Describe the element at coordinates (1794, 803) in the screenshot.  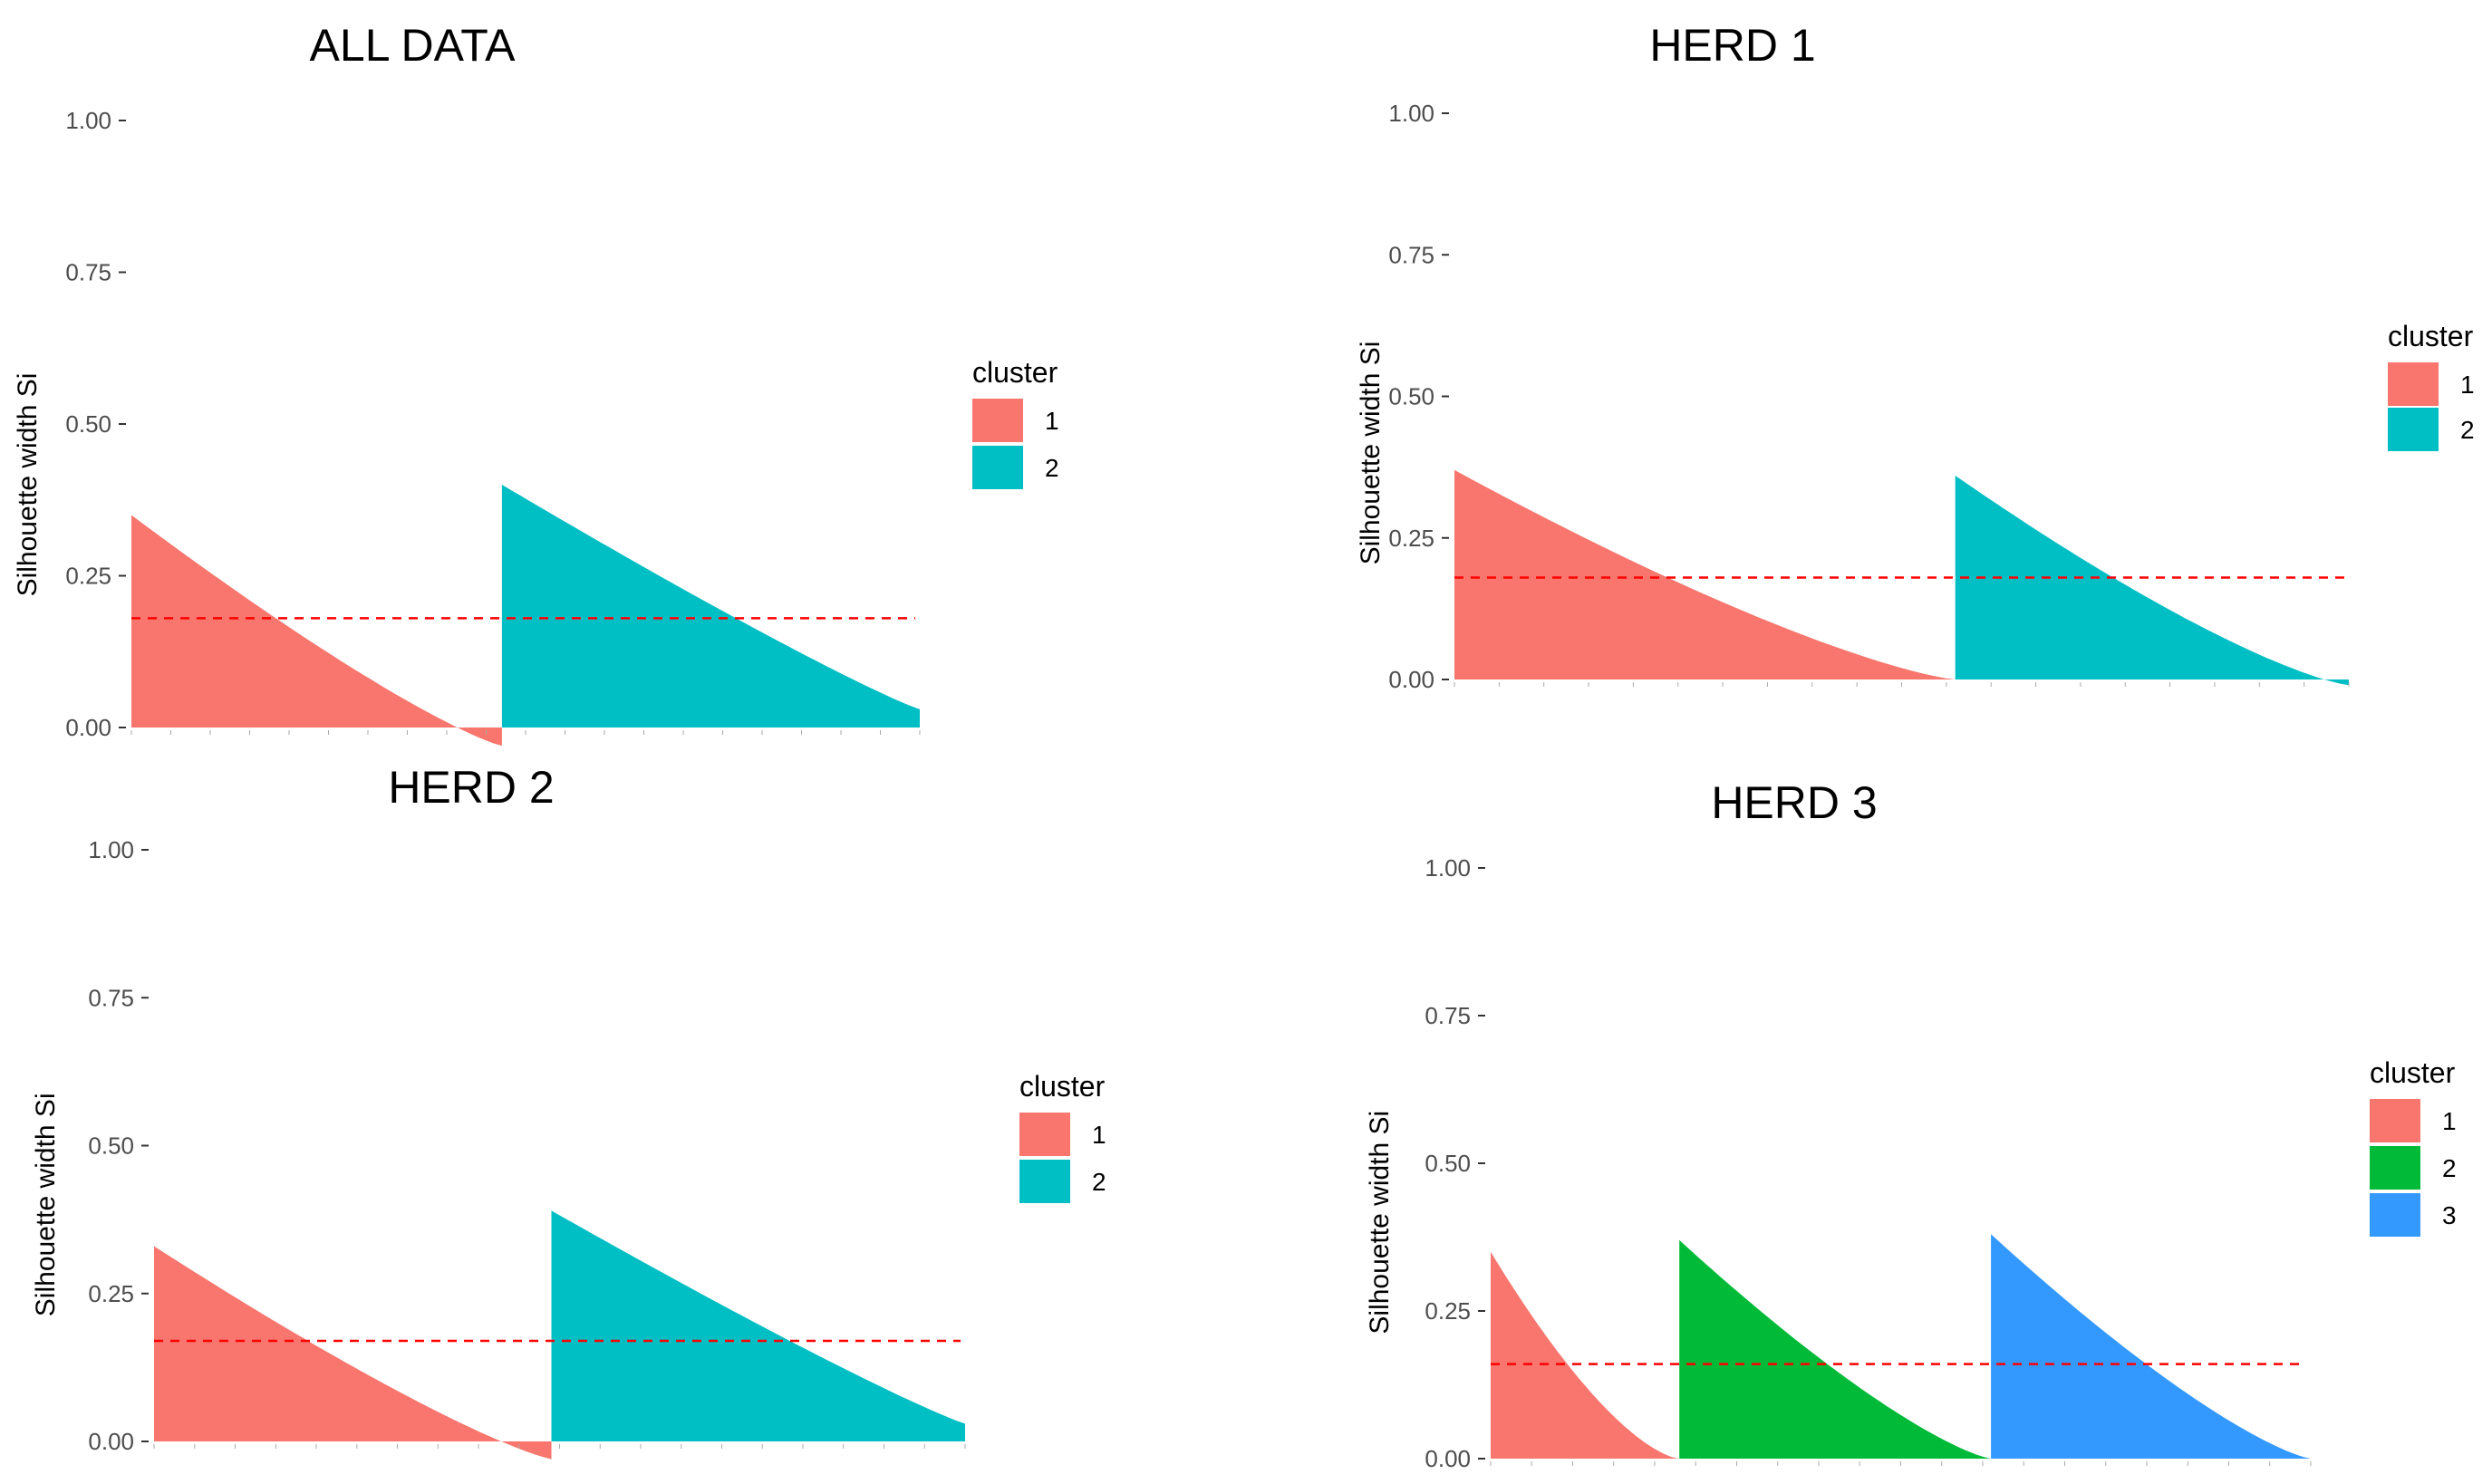
I see `chart-title: HERD 3` at that location.